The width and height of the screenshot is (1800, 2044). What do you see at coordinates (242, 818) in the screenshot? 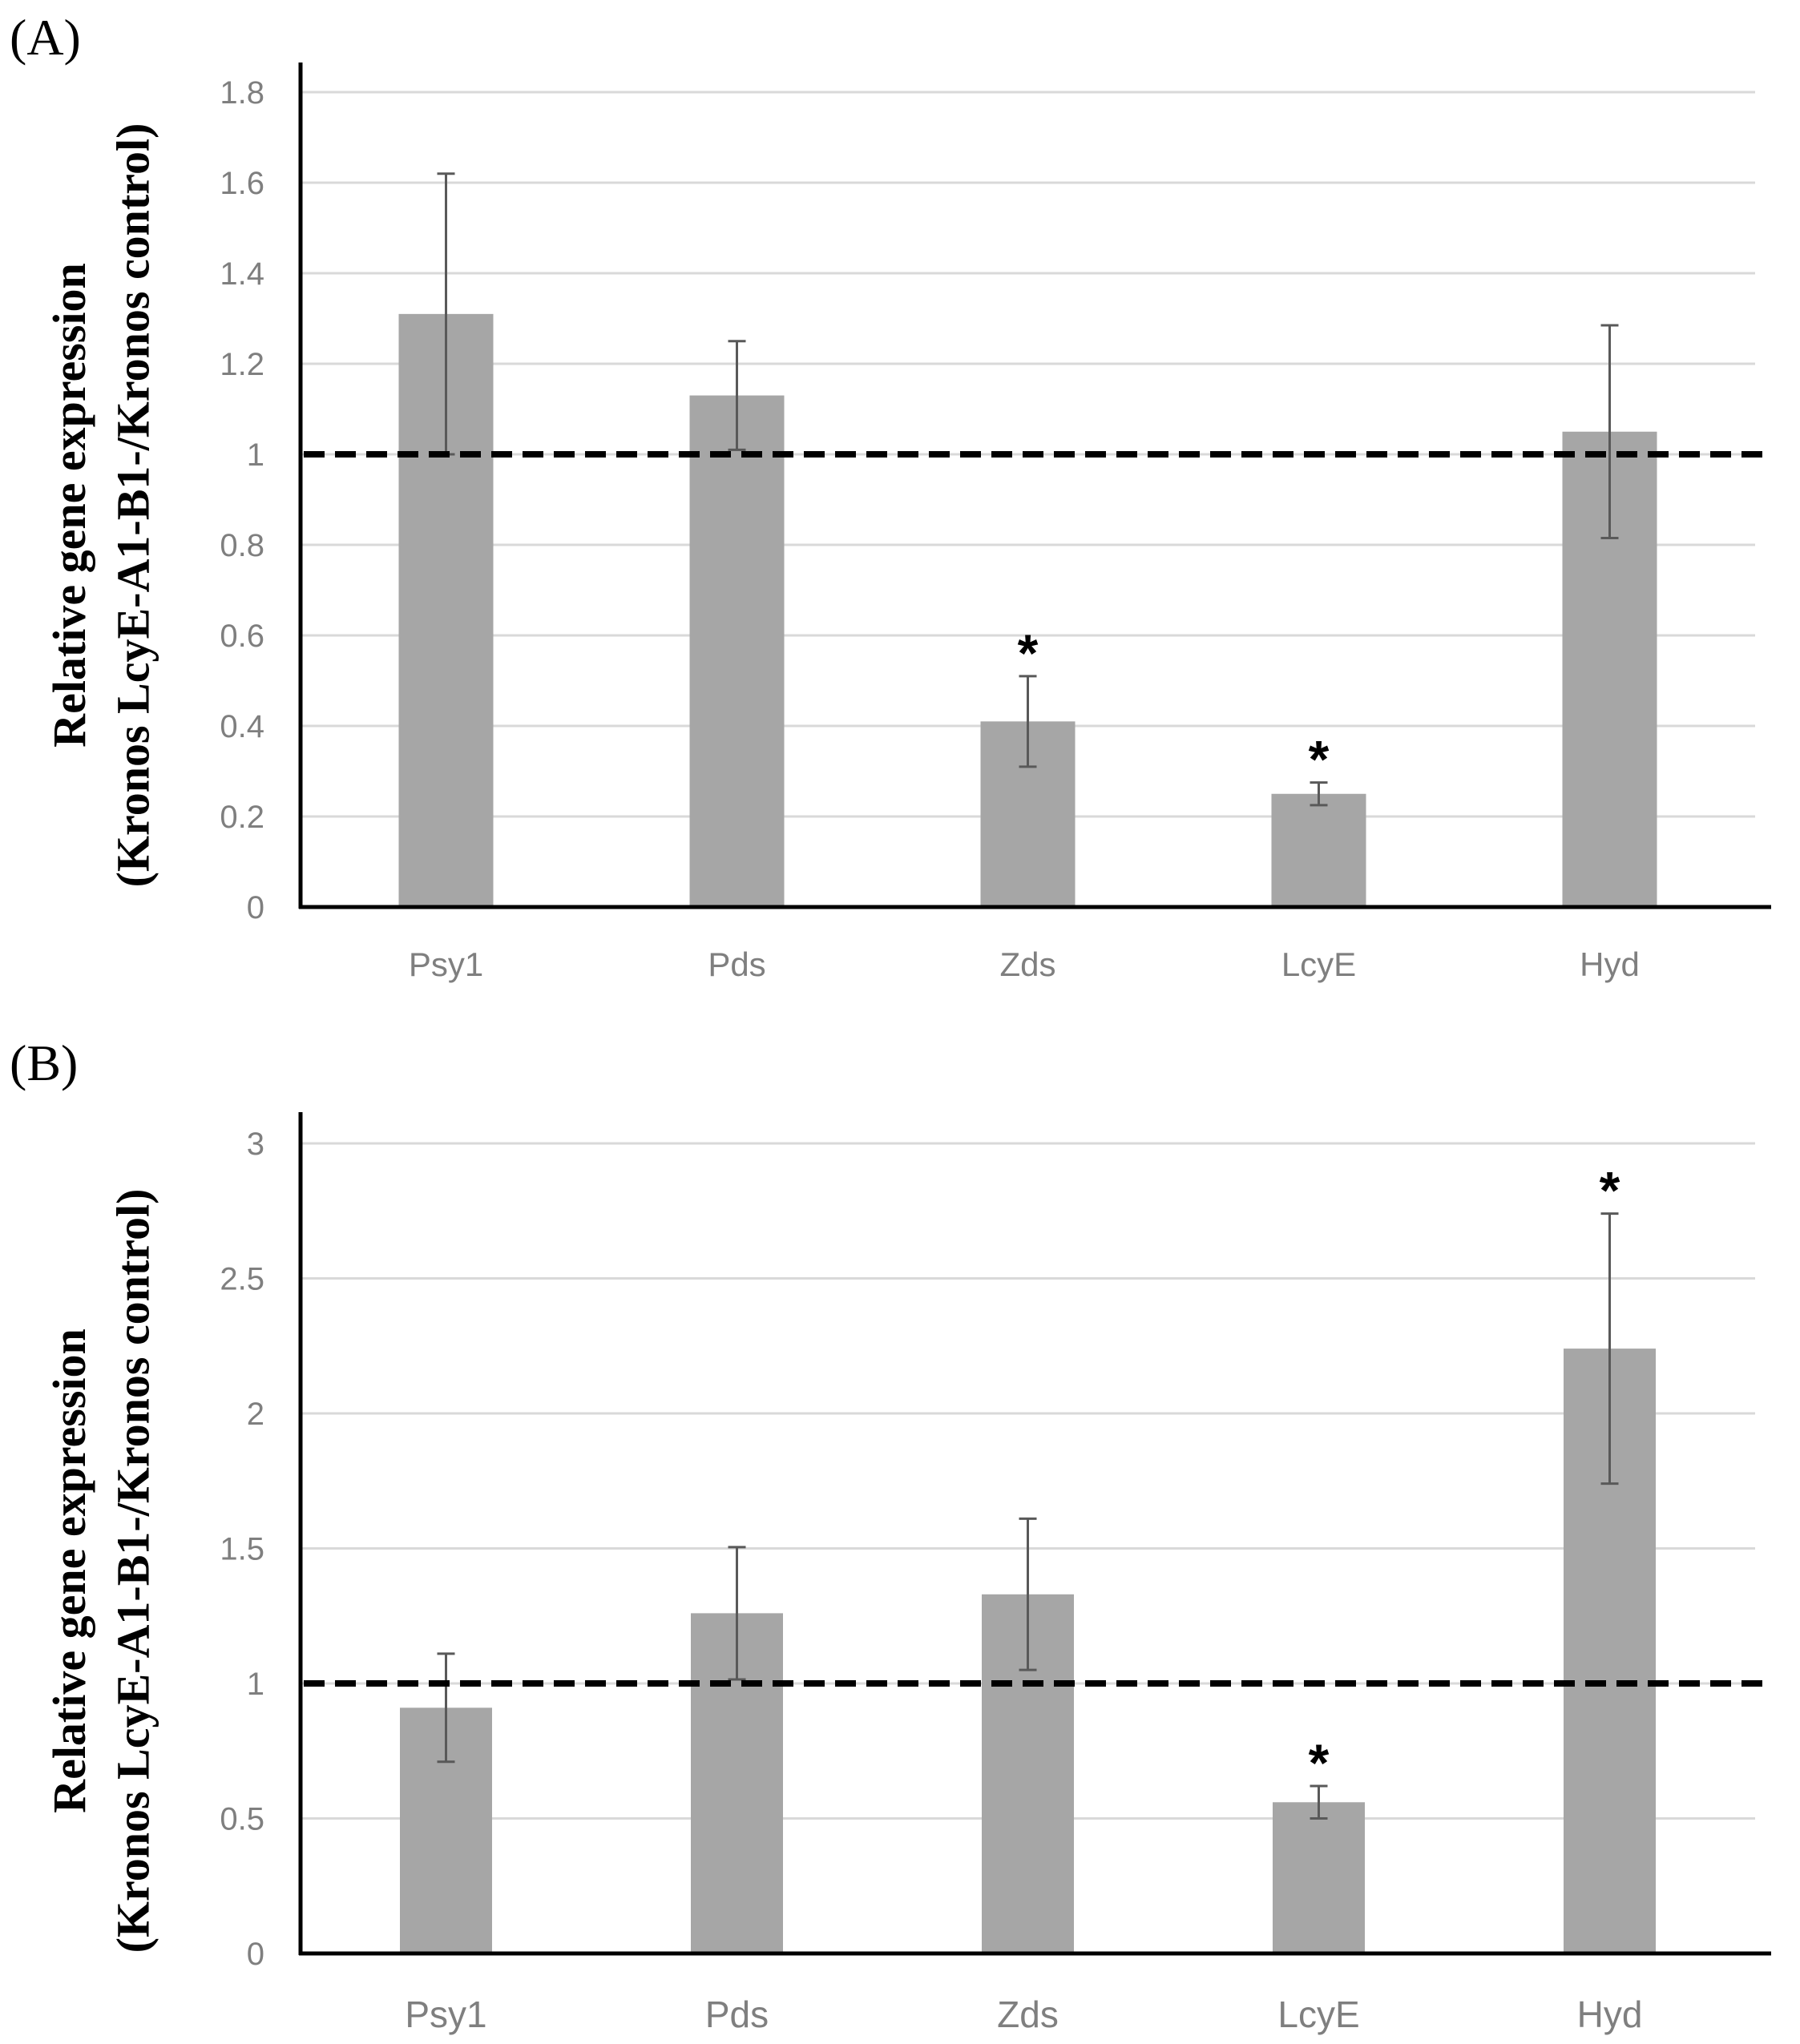
I see `y-tick-label: 0.2` at bounding box center [242, 818].